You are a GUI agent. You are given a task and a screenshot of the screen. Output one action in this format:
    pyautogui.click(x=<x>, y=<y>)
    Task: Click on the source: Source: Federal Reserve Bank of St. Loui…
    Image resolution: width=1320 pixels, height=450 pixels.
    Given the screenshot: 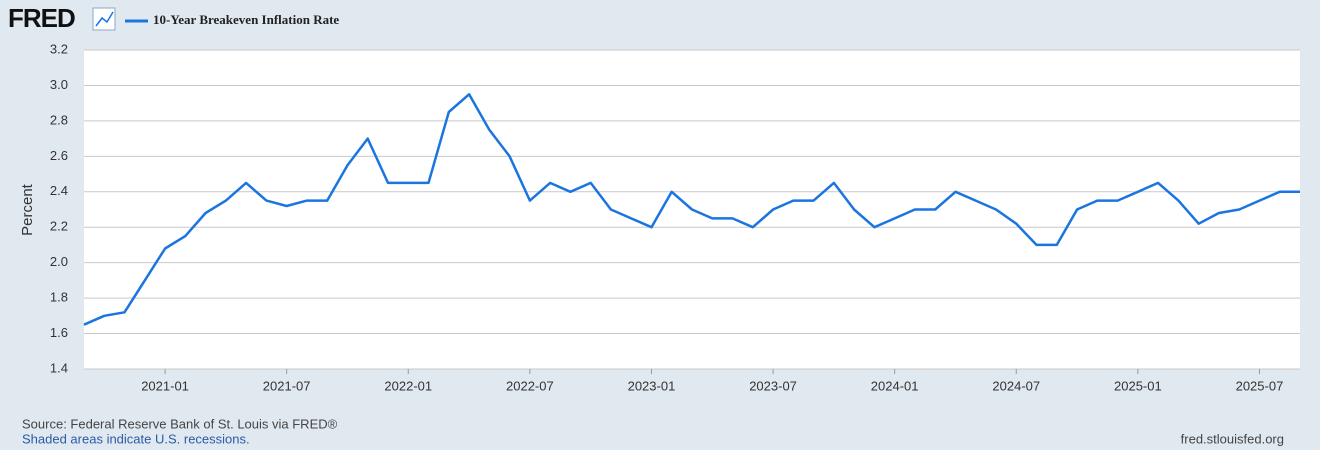 What is the action you would take?
    pyautogui.click(x=180, y=423)
    